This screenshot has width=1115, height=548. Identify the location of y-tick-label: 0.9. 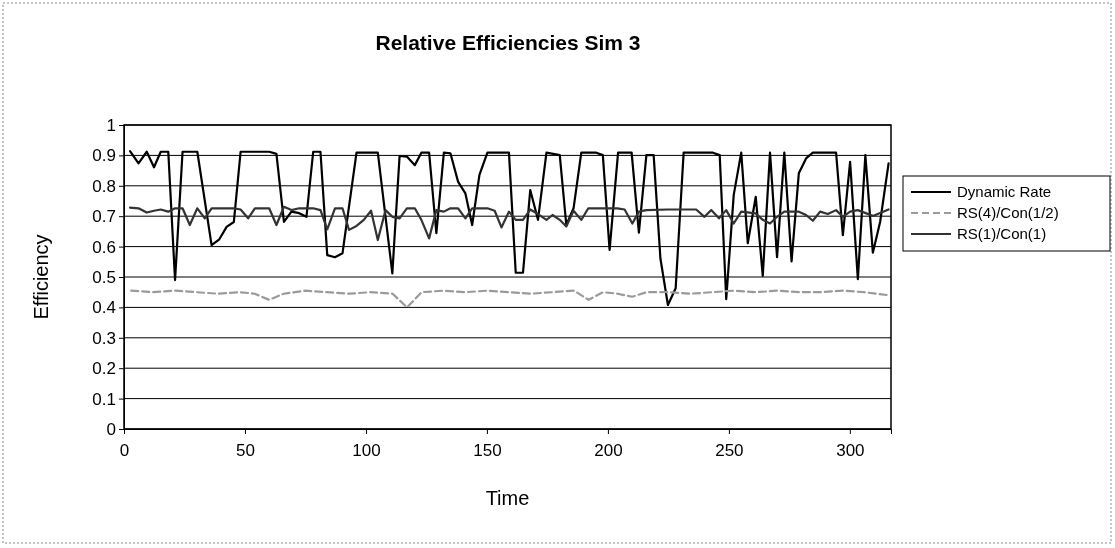
(104, 156).